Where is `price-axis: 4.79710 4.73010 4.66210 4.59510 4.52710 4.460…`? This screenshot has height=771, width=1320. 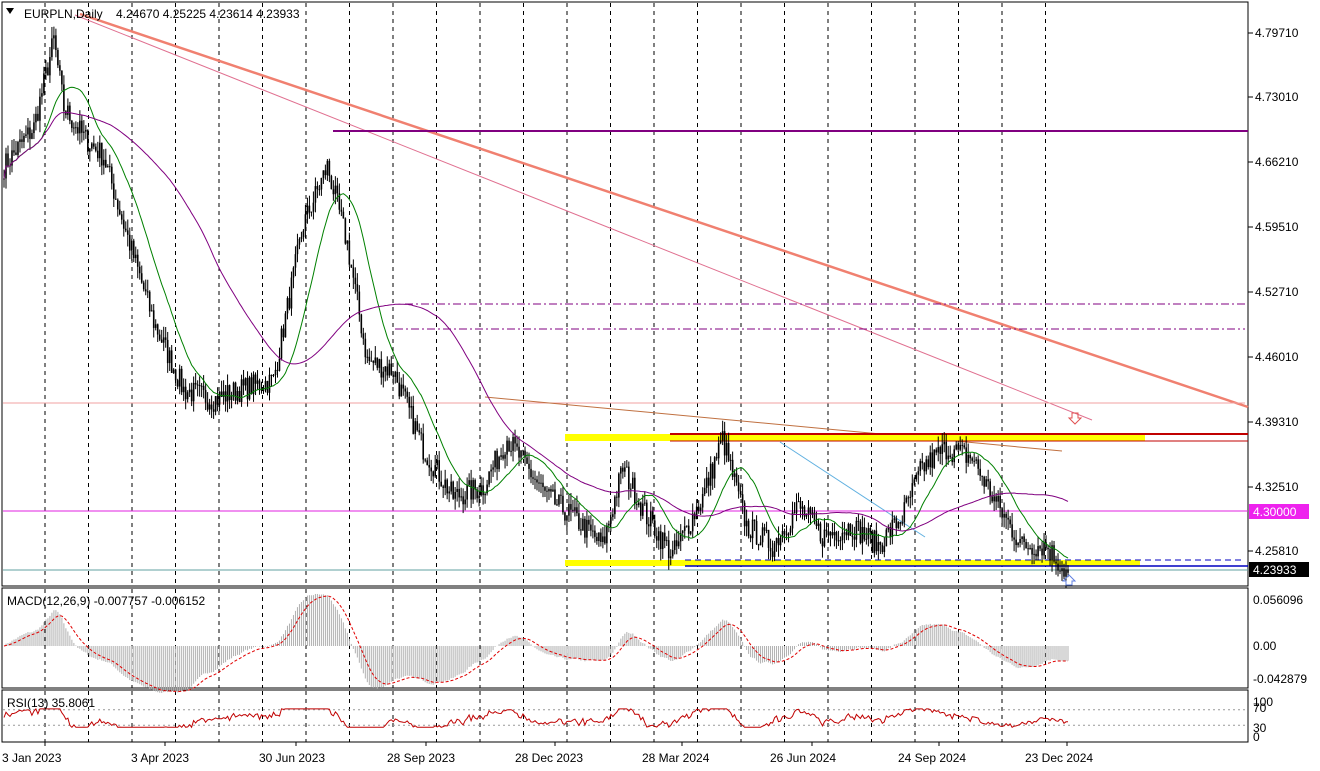
price-axis: 4.79710 4.73010 4.66210 4.59510 4.52710 4.460… is located at coordinates (1273, 292).